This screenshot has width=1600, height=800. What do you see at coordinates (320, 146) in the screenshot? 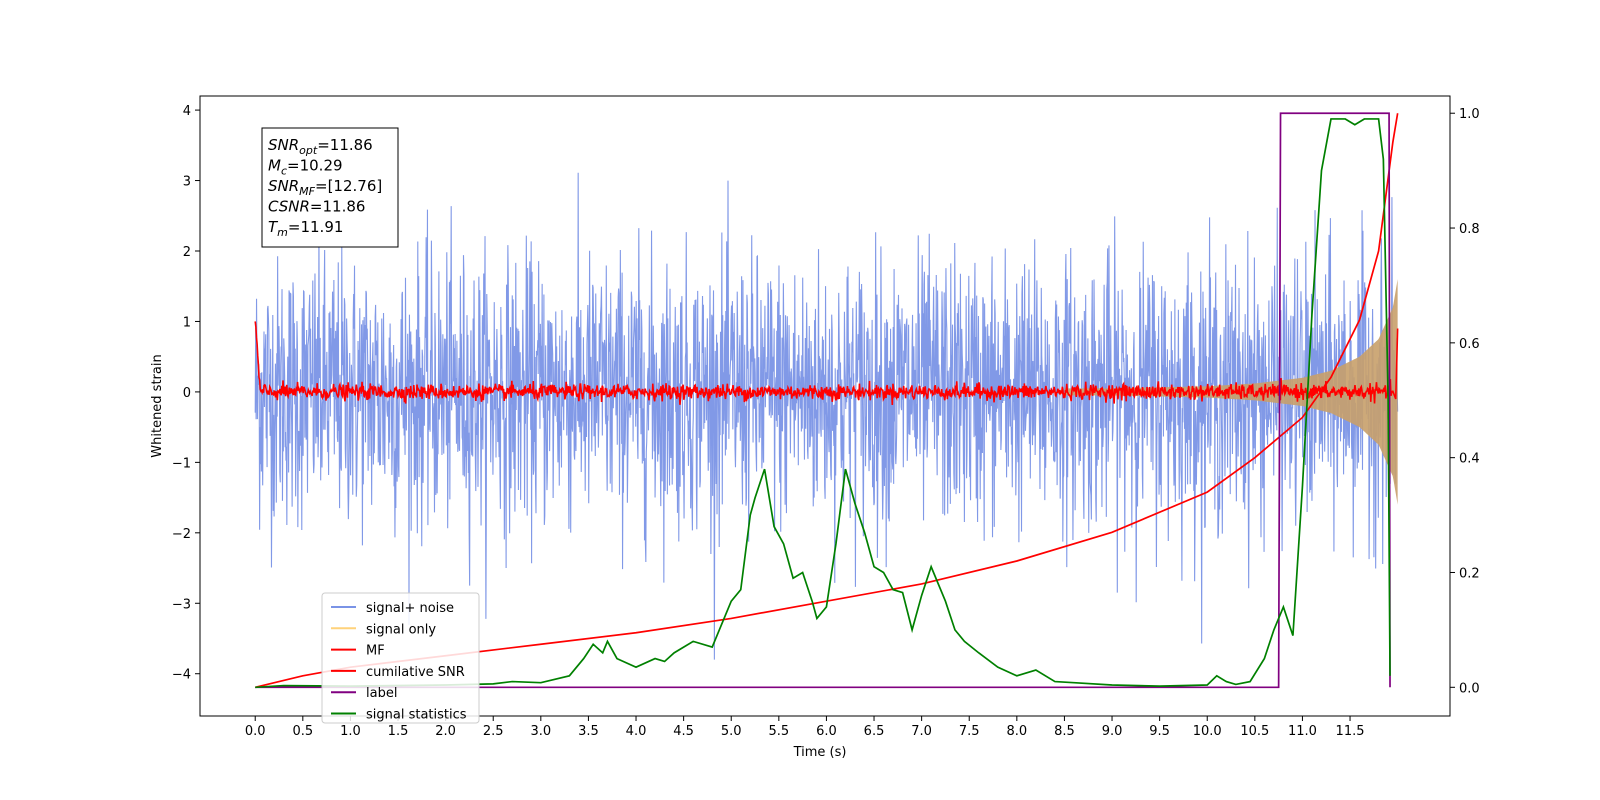
I see `info-box-line: SNRopt=11.86` at bounding box center [320, 146].